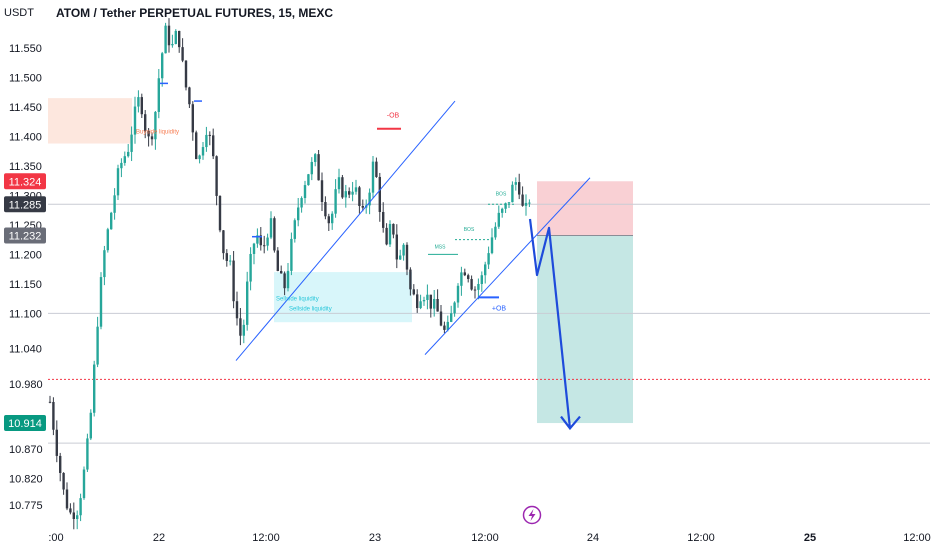  Describe the element at coordinates (393, 116) in the screenshot. I see `annotation-label: -OB` at that location.